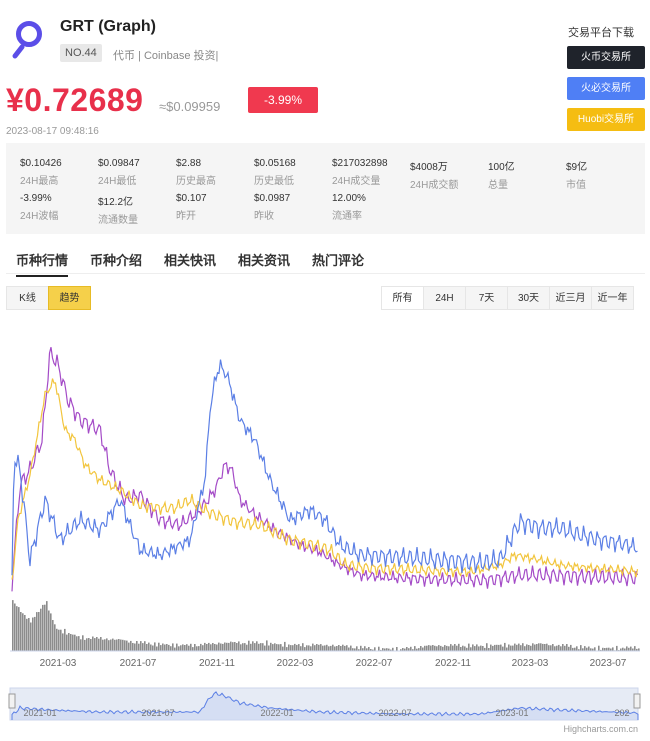  Describe the element at coordinates (606, 88) in the screenshot. I see `exchange-button-huobi-bi: 火必交易所` at that location.